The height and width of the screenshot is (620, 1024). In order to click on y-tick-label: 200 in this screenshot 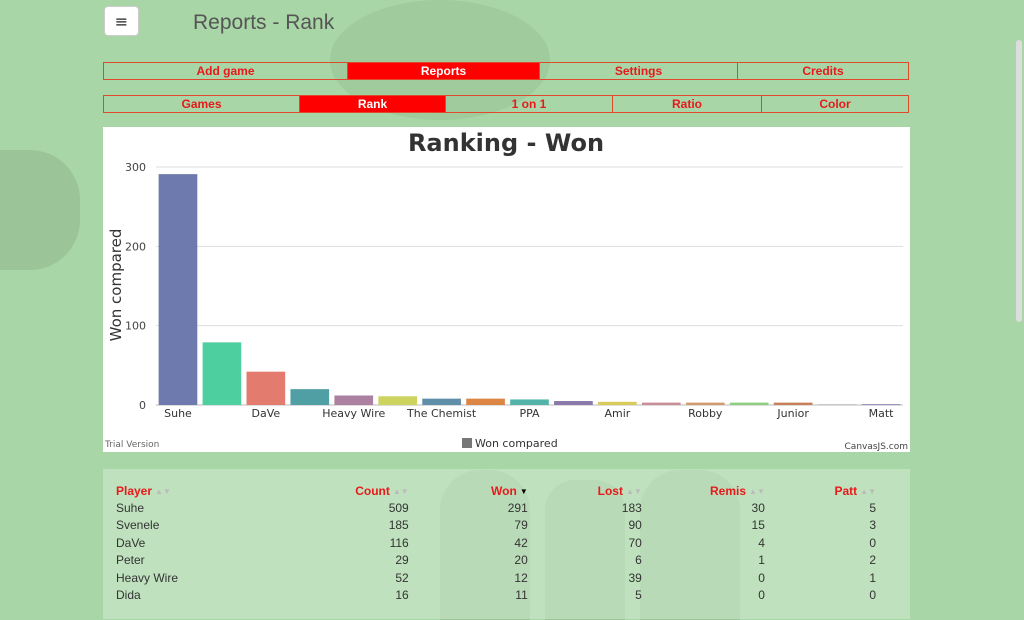, I will do `click(135, 246)`.